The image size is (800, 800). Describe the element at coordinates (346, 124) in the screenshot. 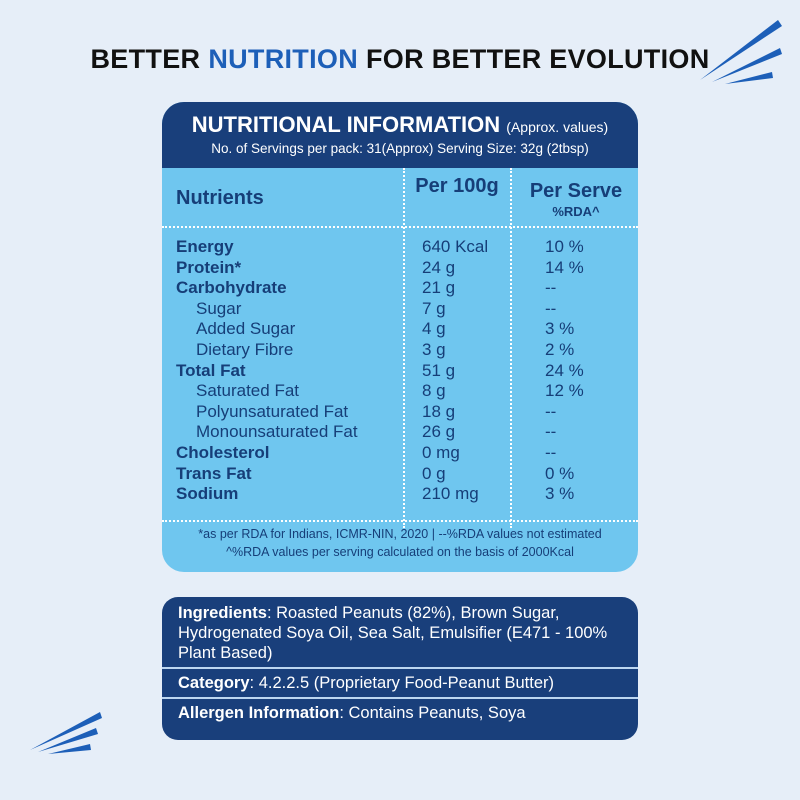

I see `title: NUTRITIONAL INFORMATION` at that location.